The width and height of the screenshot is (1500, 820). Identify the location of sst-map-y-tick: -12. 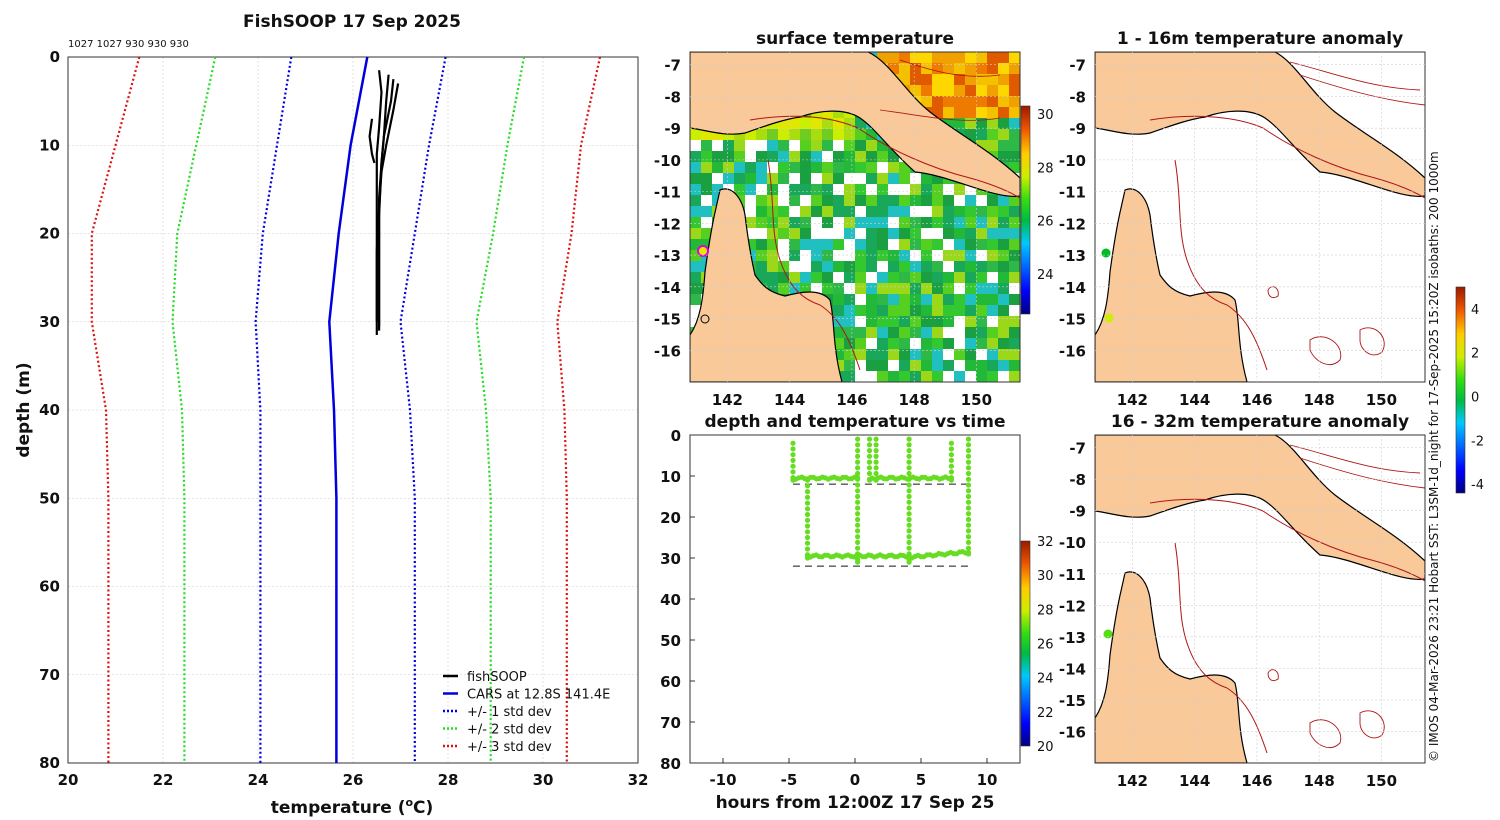
(667, 224).